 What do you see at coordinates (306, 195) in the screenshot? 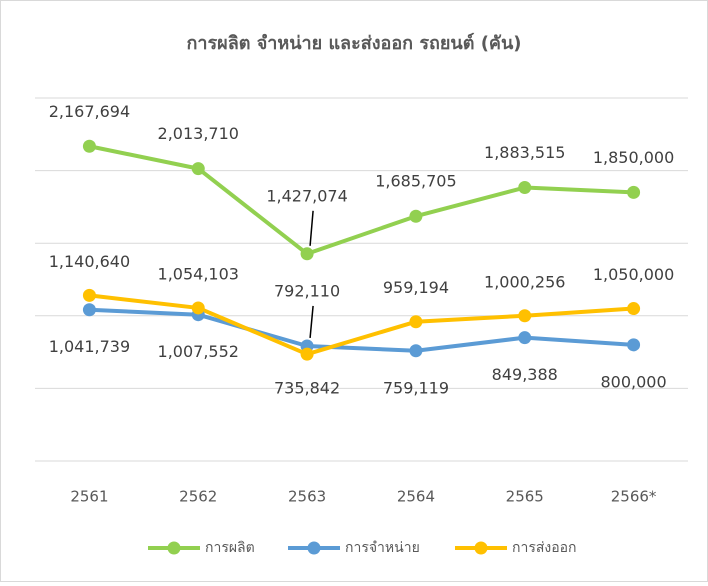
I see `data-label: 1,427,074` at bounding box center [306, 195].